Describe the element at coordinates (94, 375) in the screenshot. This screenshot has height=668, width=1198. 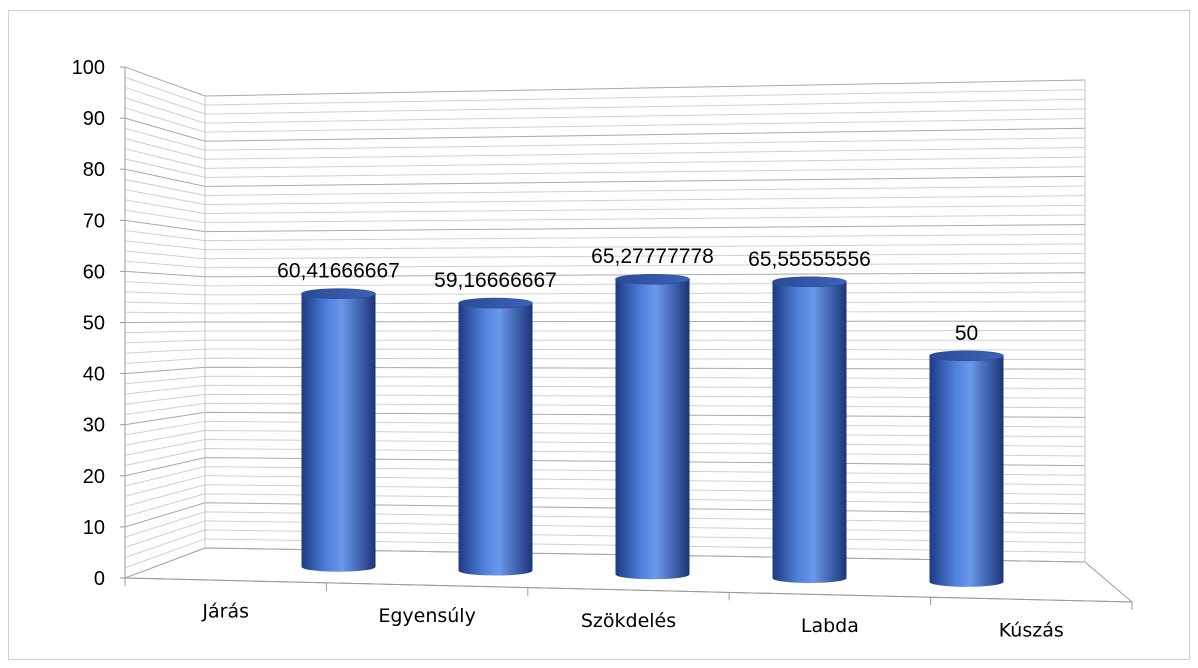
I see `y-tick-label: 40` at that location.